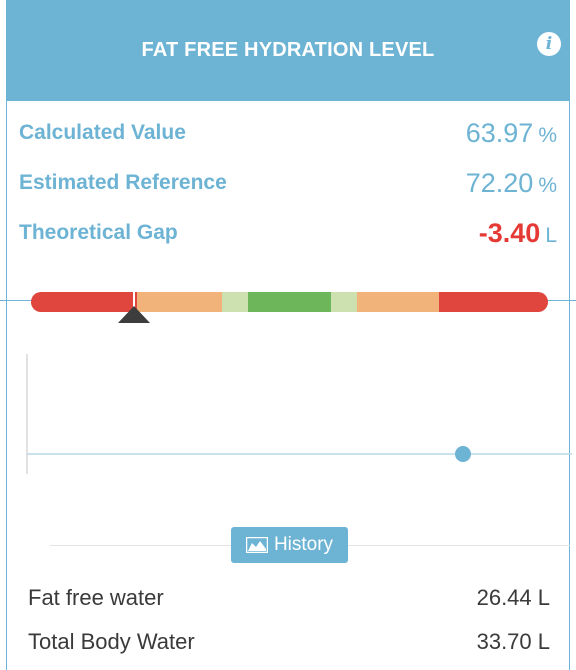  Describe the element at coordinates (134, 314) in the screenshot. I see `scale-marker-icon` at that location.